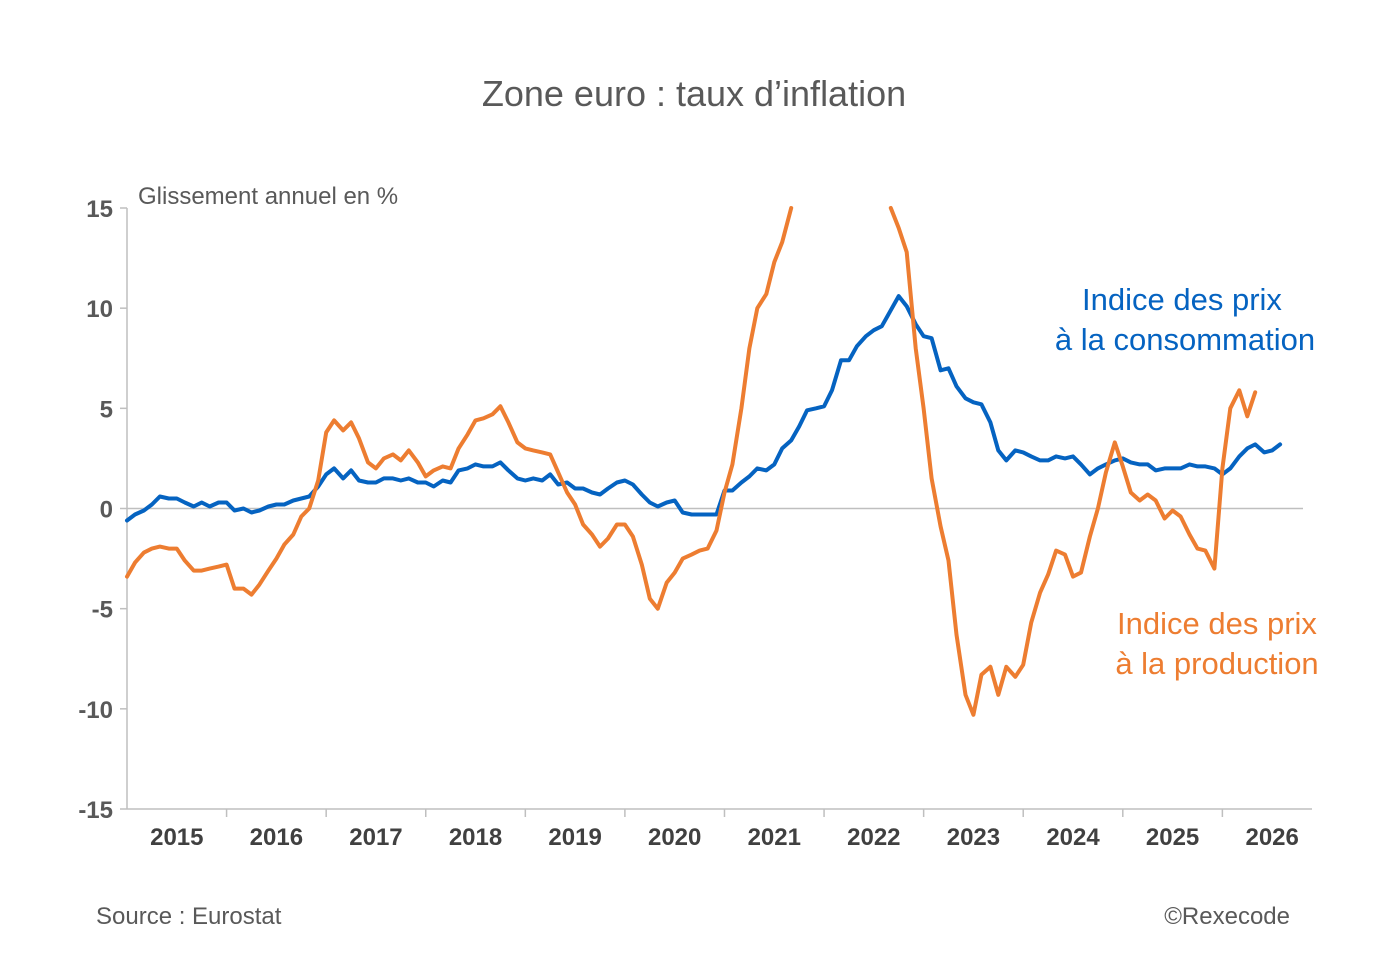  What do you see at coordinates (694, 93) in the screenshot?
I see `chart-title: Zone euro : taux d’inflation` at bounding box center [694, 93].